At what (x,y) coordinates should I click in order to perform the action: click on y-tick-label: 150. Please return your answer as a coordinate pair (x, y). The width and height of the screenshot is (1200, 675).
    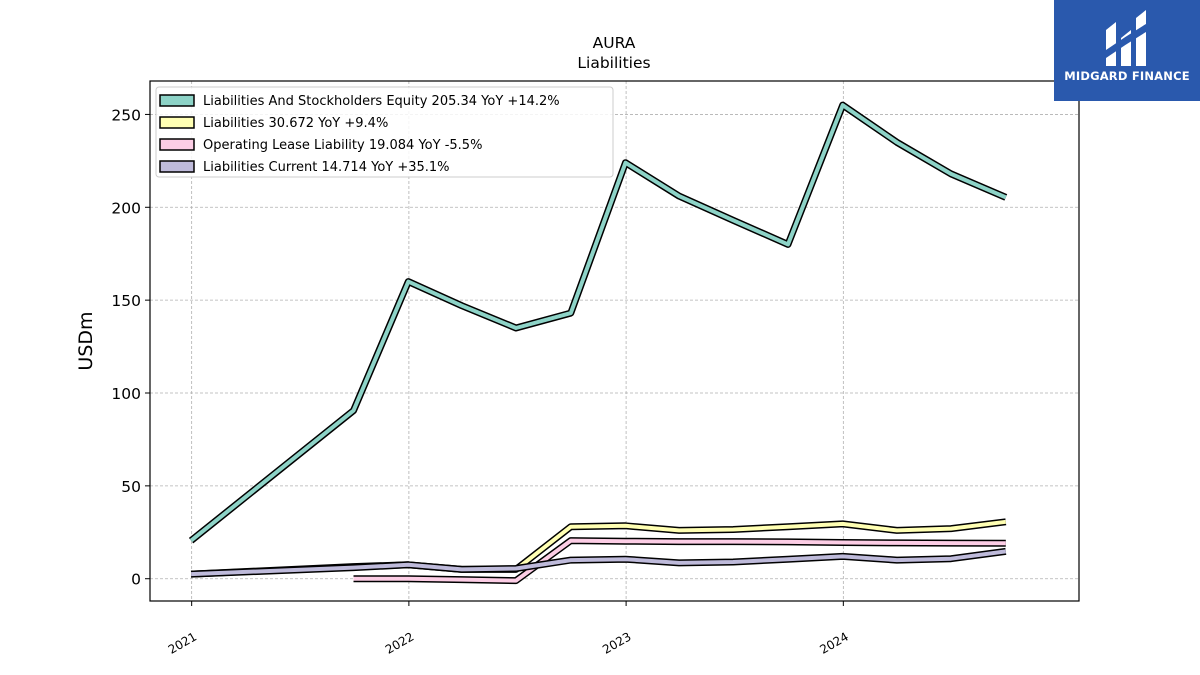
    Looking at the image, I should click on (126, 301).